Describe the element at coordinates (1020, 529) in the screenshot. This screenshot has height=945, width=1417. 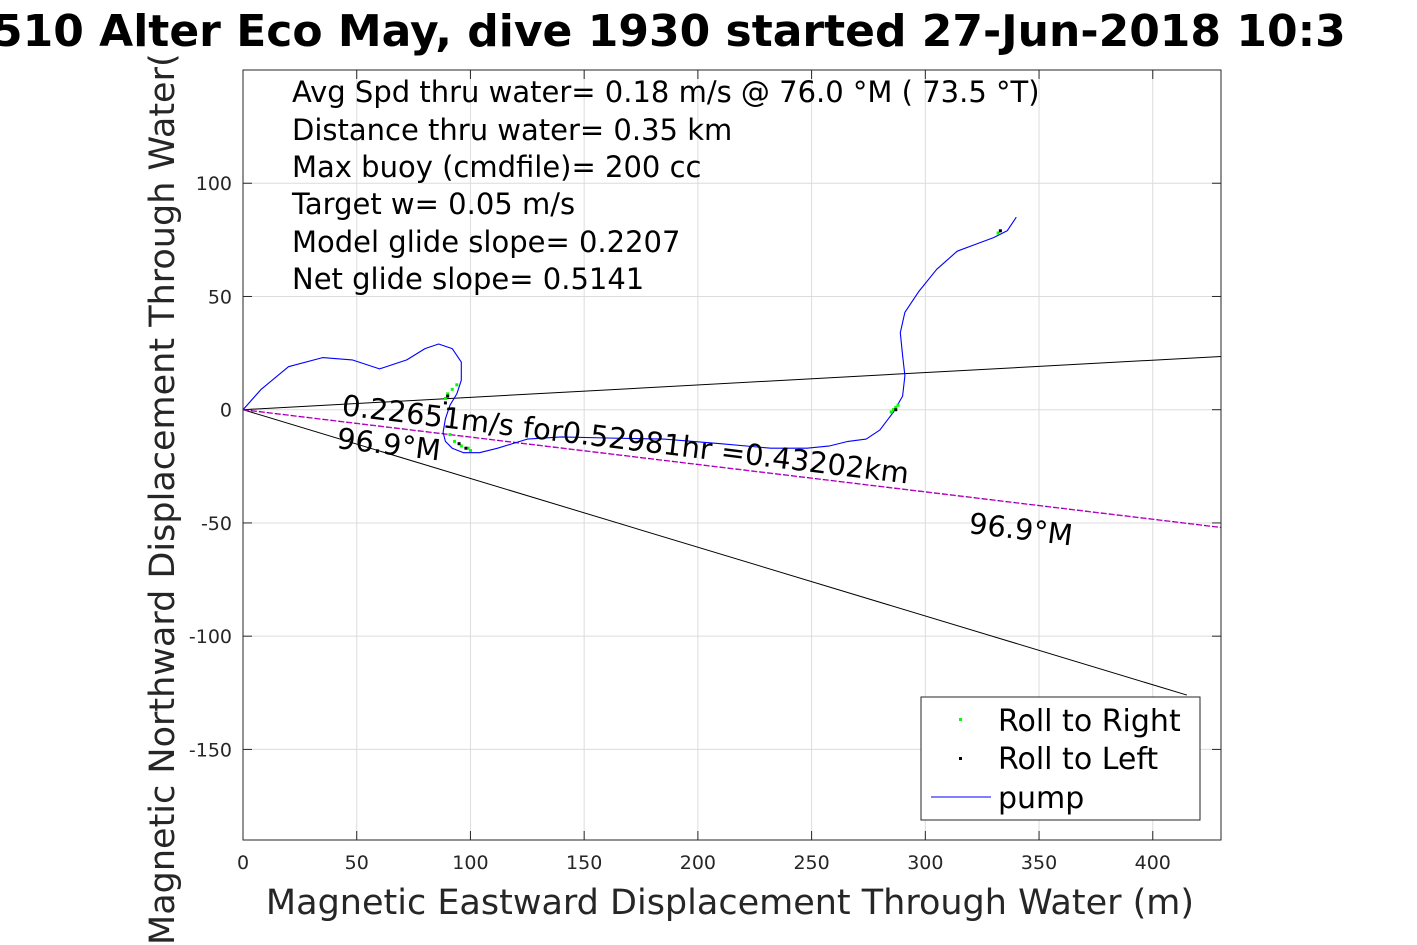
I see `heading-label-far: 96.9°M` at that location.